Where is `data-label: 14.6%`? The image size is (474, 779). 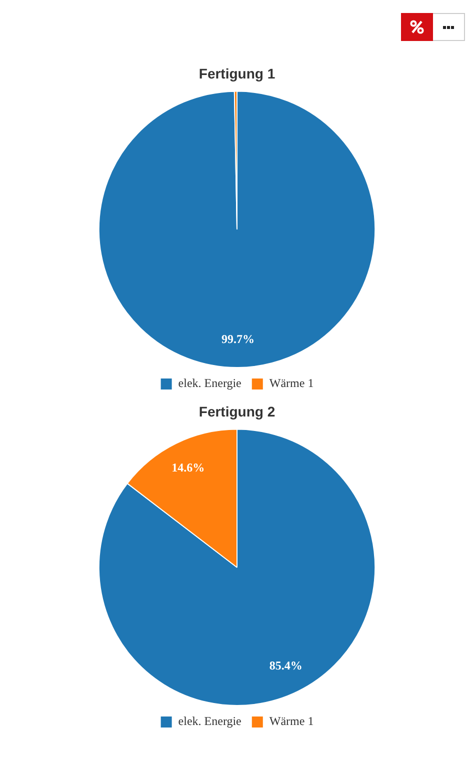
data-label: 14.6% is located at coordinates (188, 467).